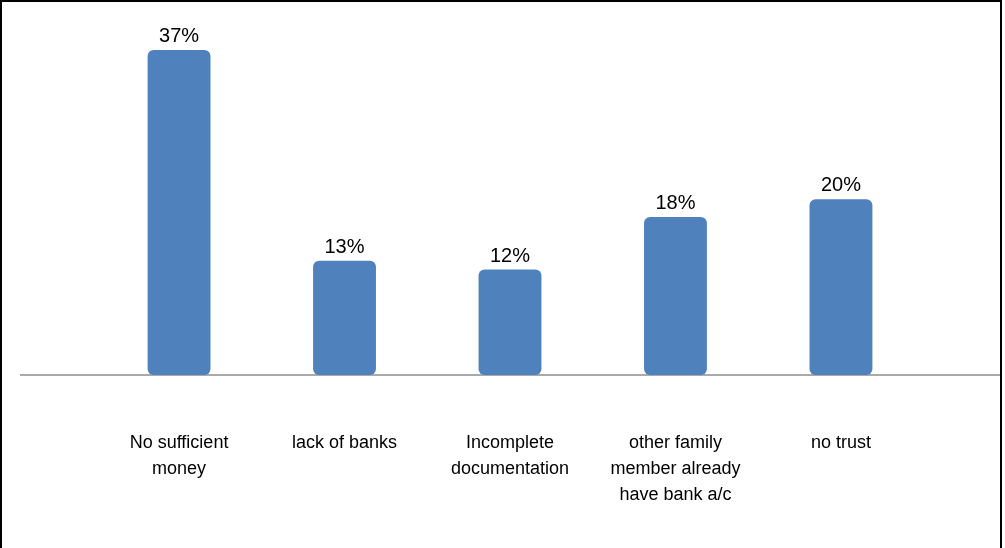 Image resolution: width=1005 pixels, height=548 pixels. Describe the element at coordinates (840, 442) in the screenshot. I see `x-tick-label: no trust` at that location.